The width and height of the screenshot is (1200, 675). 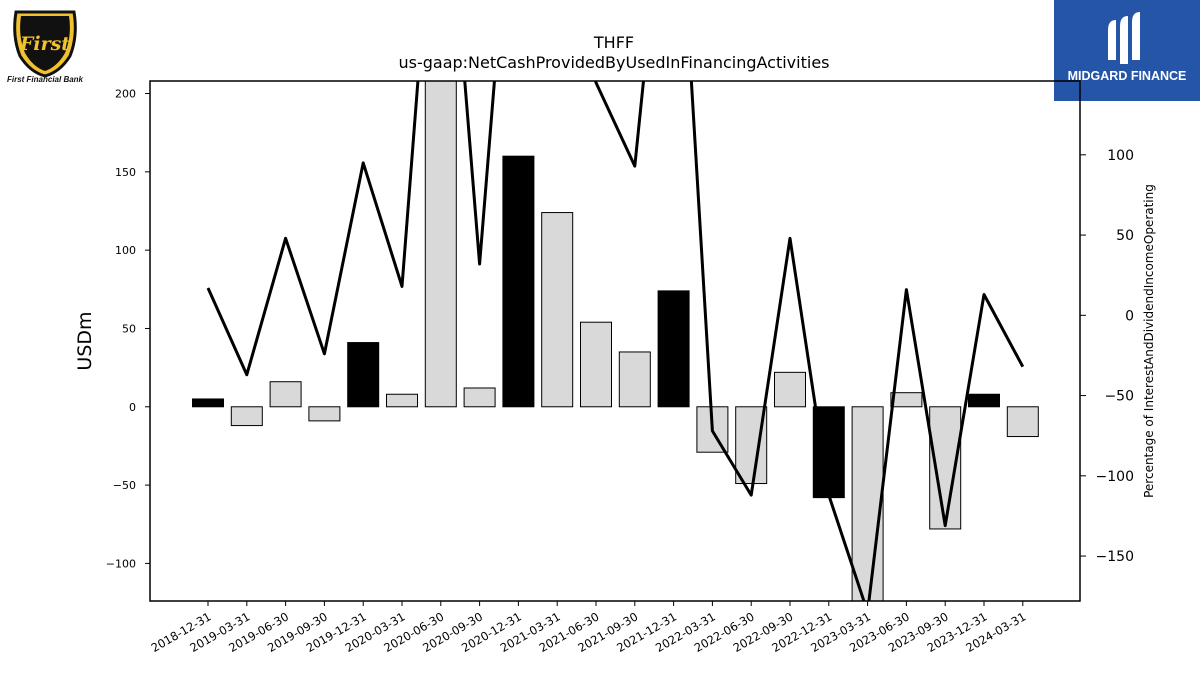 What do you see at coordinates (1125, 236) in the screenshot?
I see `y2-tick-label: 50` at bounding box center [1125, 236].